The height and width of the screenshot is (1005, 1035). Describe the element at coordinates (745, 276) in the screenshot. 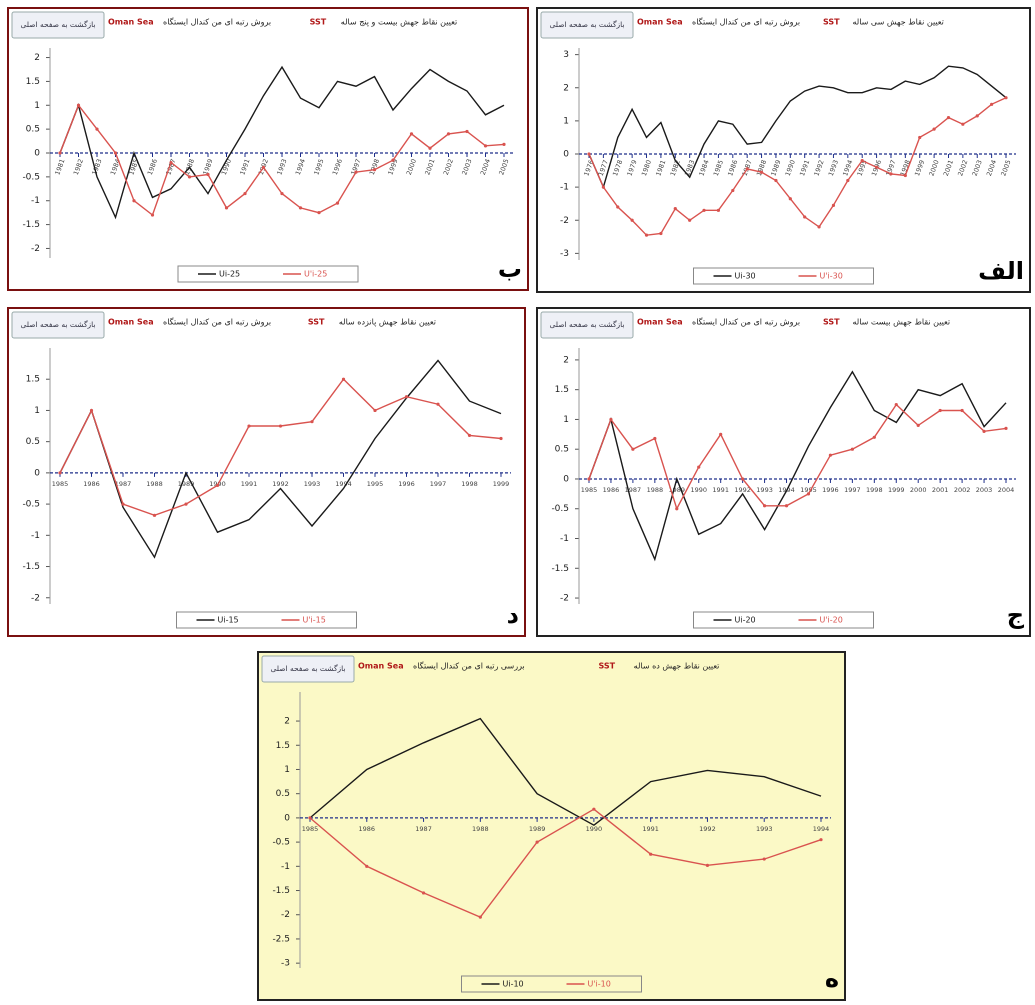

I see `legend-label: Ui-30` at that location.